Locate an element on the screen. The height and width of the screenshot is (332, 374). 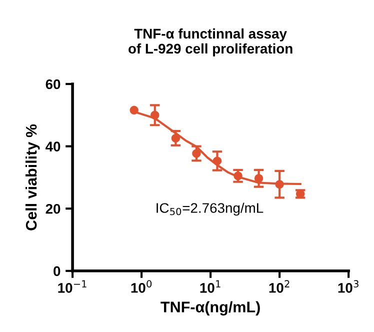
x-tick-label: 10$^{3}$ is located at coordinates (348, 286).